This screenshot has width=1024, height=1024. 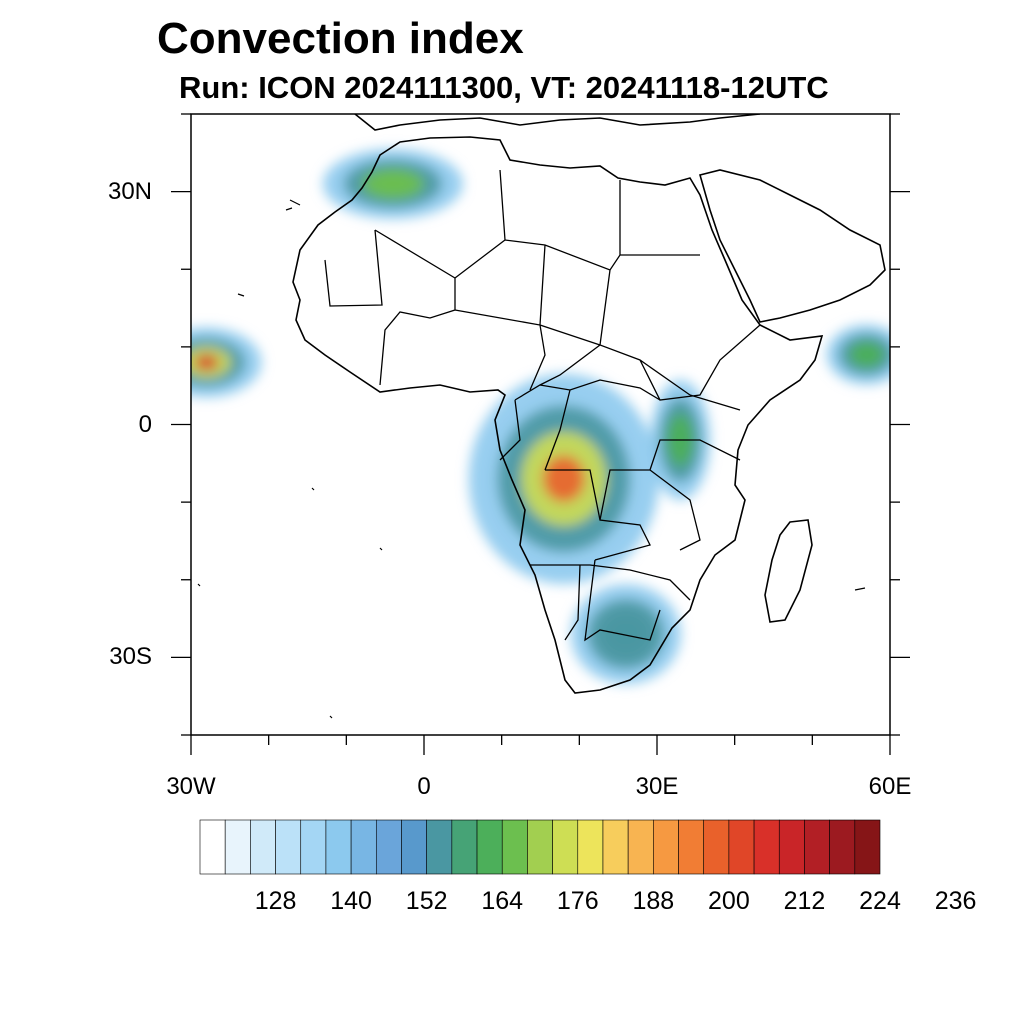 I want to click on colorbar-tick-label: 188, so click(x=653, y=901).